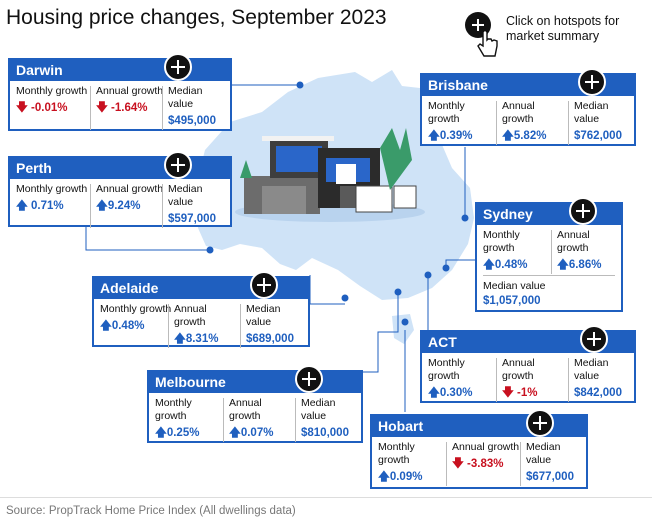 The width and height of the screenshot is (652, 528). What do you see at coordinates (450, 393) in the screenshot?
I see `monthly-value: 🡅0.30%` at bounding box center [450, 393].